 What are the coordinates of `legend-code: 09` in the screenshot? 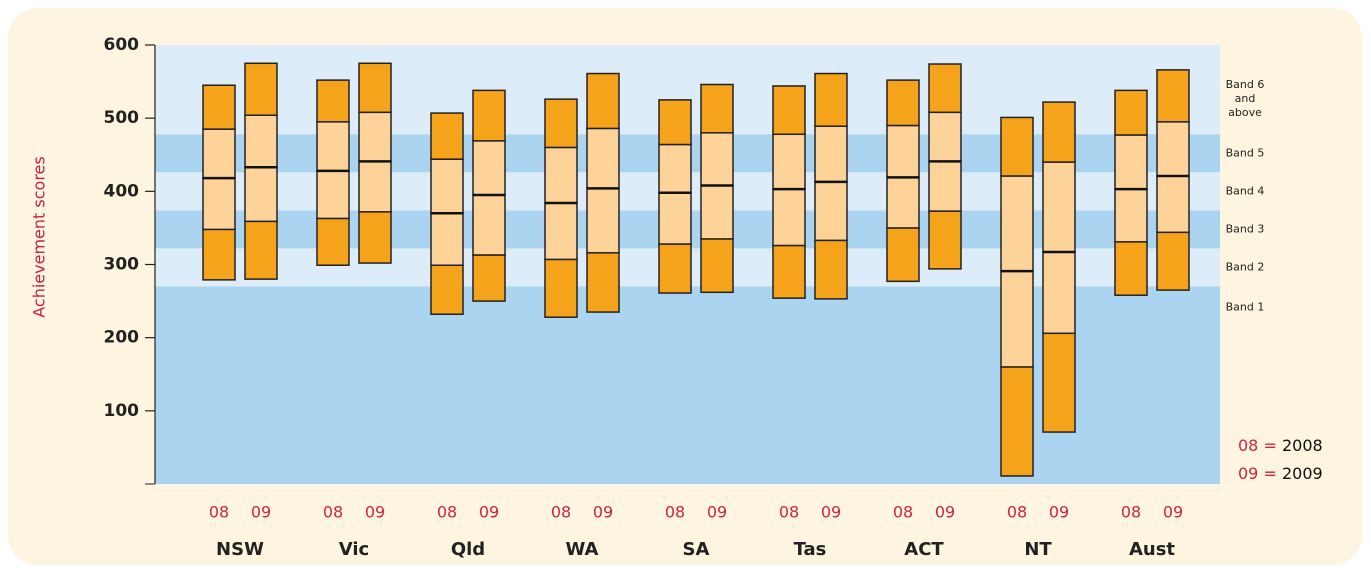 It's located at (1248, 473).